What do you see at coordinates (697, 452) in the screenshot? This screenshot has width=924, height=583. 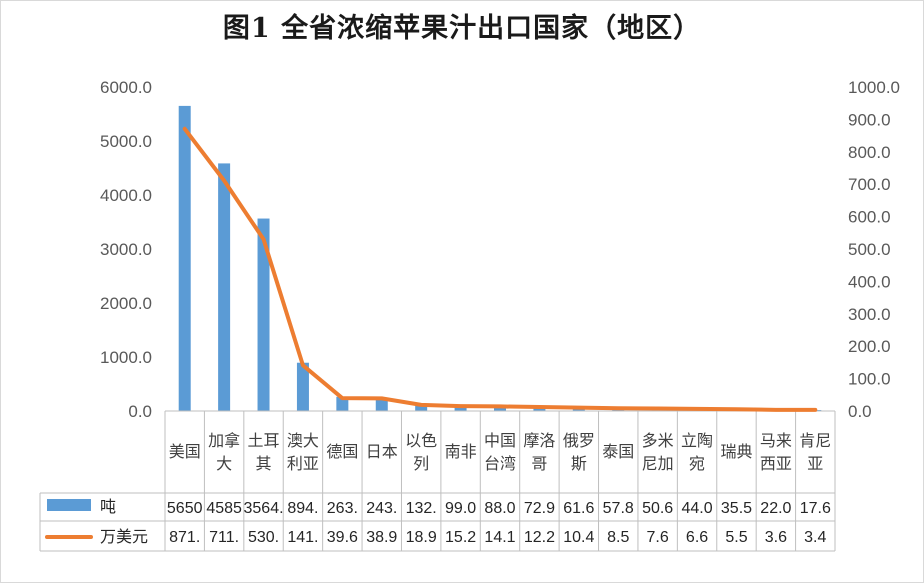 I see `category-label: 立陶宛` at bounding box center [697, 452].